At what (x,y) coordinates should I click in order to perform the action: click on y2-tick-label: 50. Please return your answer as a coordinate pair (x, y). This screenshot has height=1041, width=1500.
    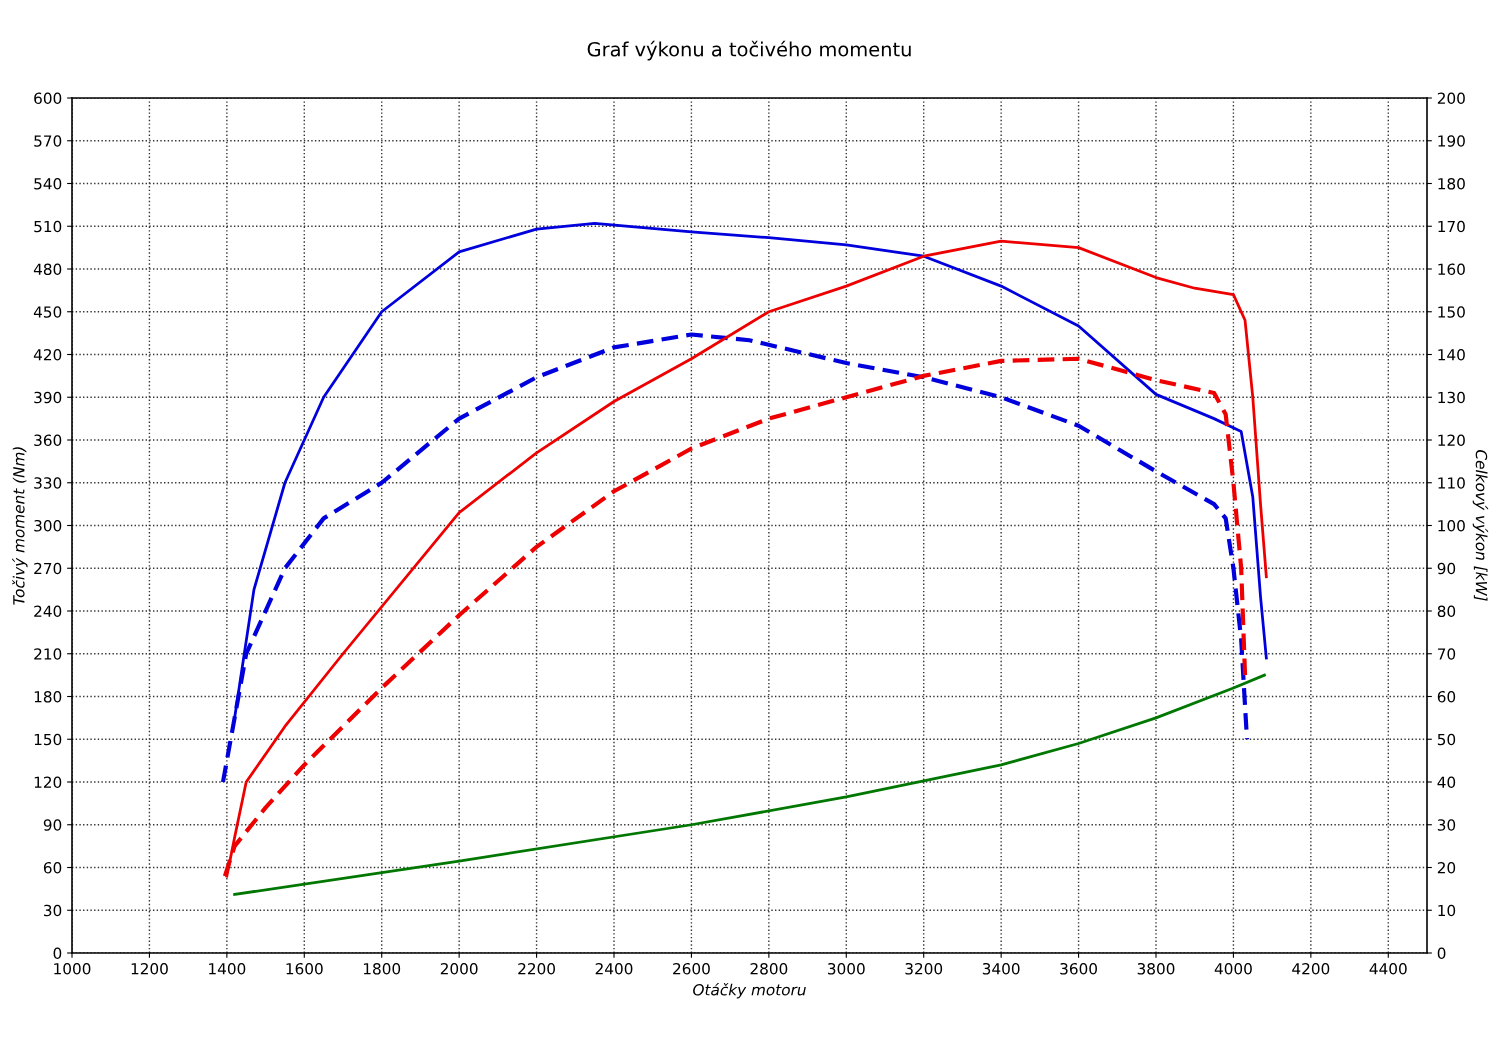
    Looking at the image, I should click on (1446, 739).